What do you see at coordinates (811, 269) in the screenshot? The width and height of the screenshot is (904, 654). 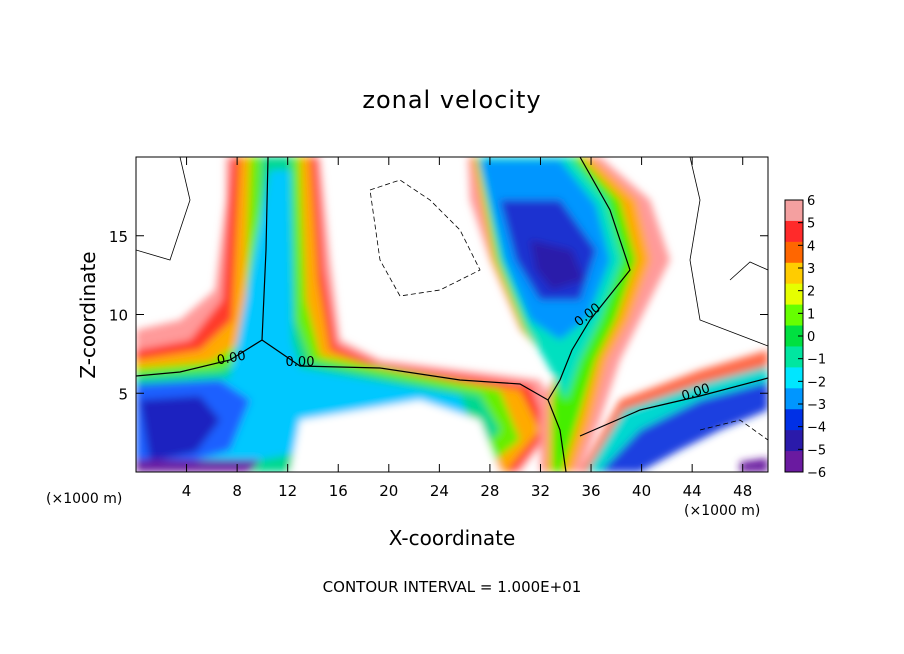 I see `colorbar-tick-label: 3` at bounding box center [811, 269].